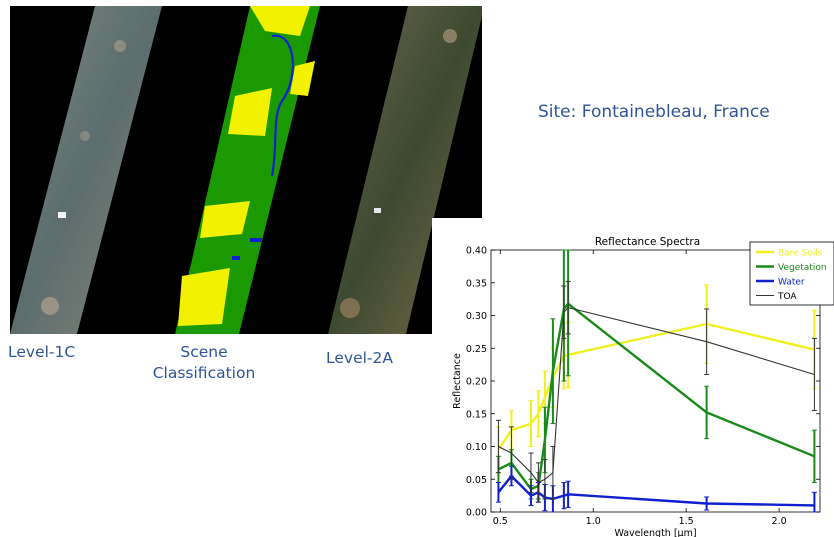  I want to click on y-tick-label: 0.00, so click(476, 513).